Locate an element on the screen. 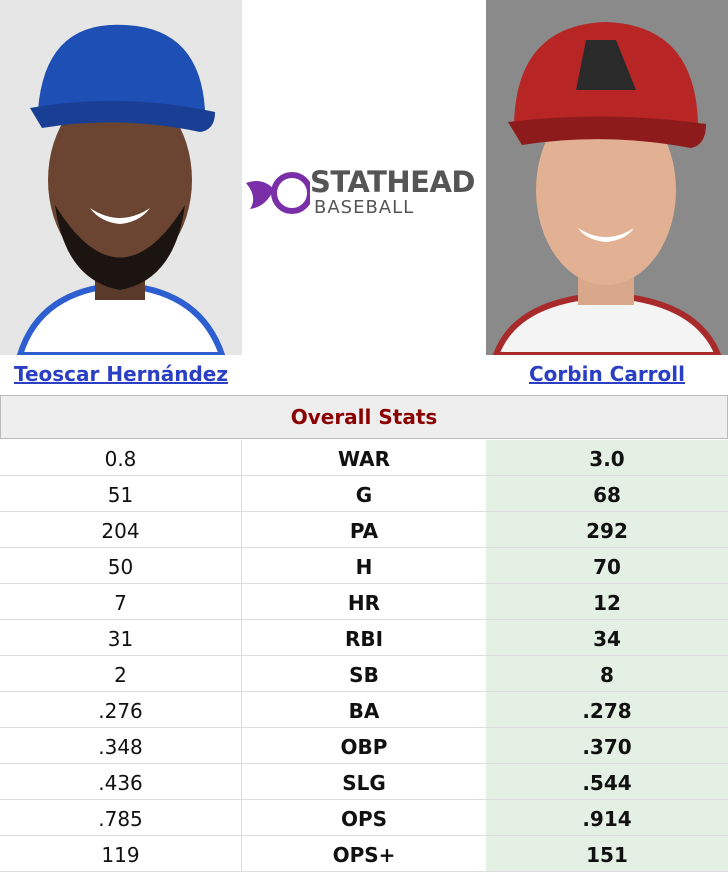 The height and width of the screenshot is (874, 728). stat-row: .348 OBP .370 is located at coordinates (364, 746).